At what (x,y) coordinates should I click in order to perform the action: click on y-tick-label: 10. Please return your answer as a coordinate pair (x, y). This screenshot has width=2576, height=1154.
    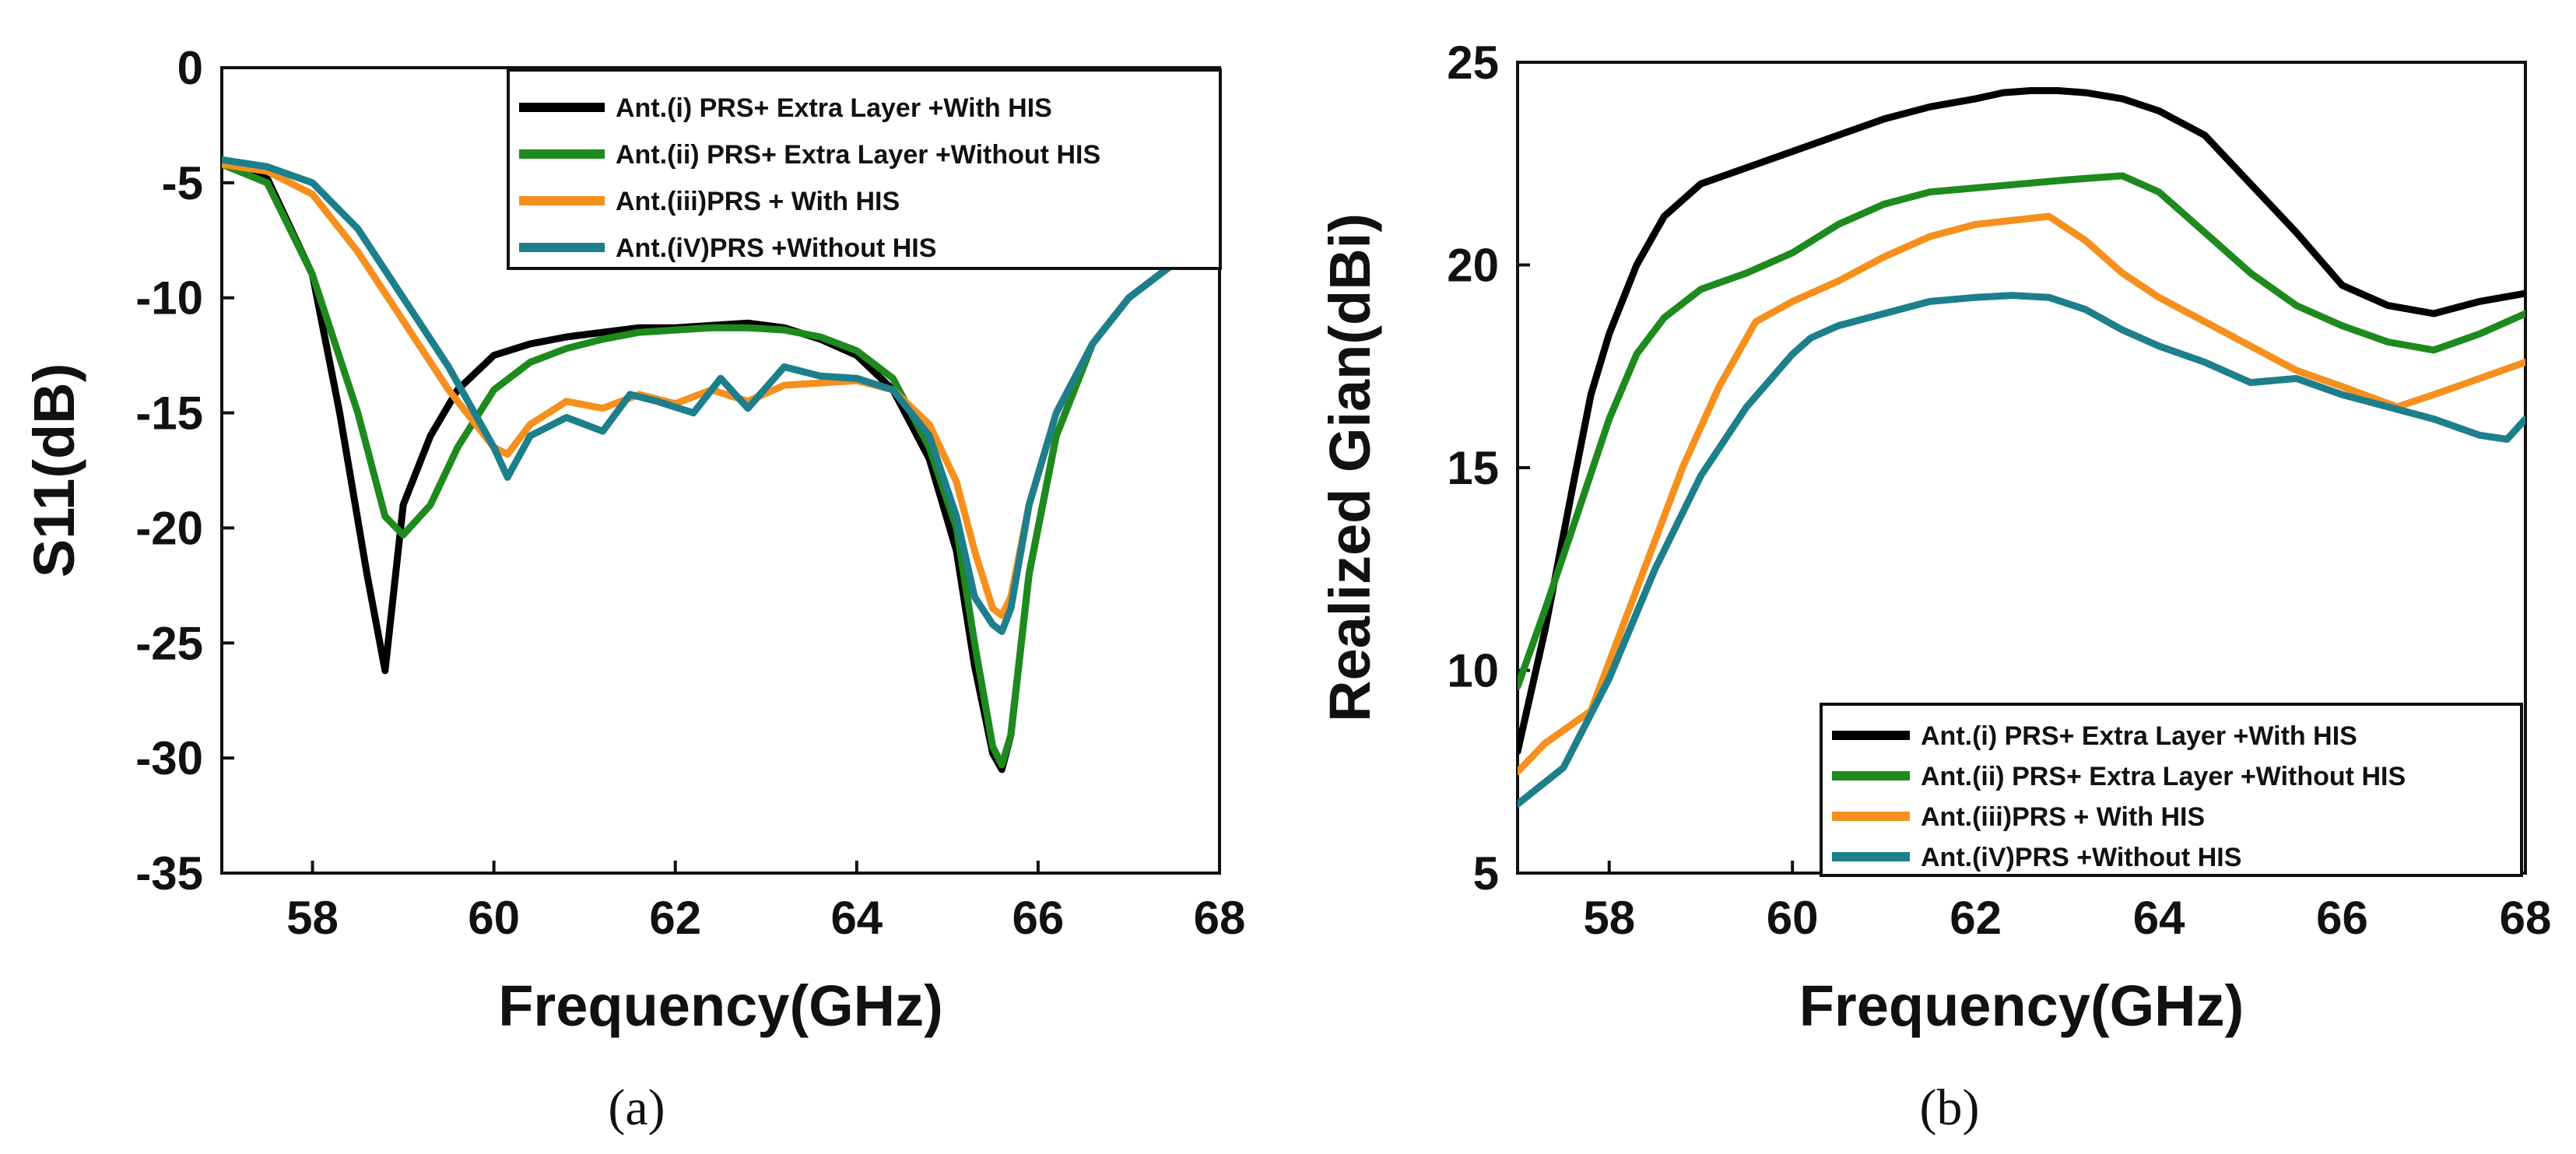
    Looking at the image, I should click on (1473, 671).